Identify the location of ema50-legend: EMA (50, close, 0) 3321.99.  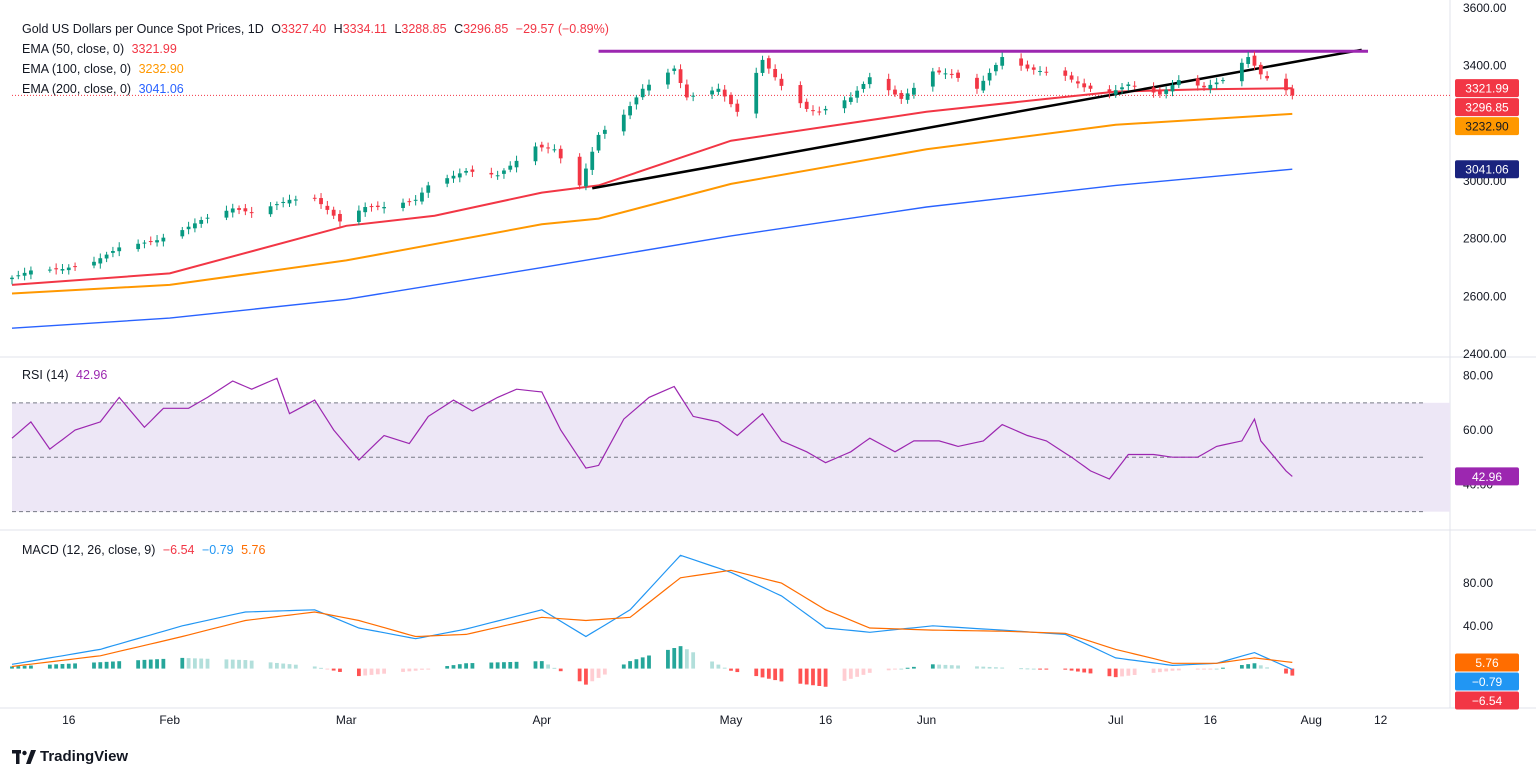
(101, 49).